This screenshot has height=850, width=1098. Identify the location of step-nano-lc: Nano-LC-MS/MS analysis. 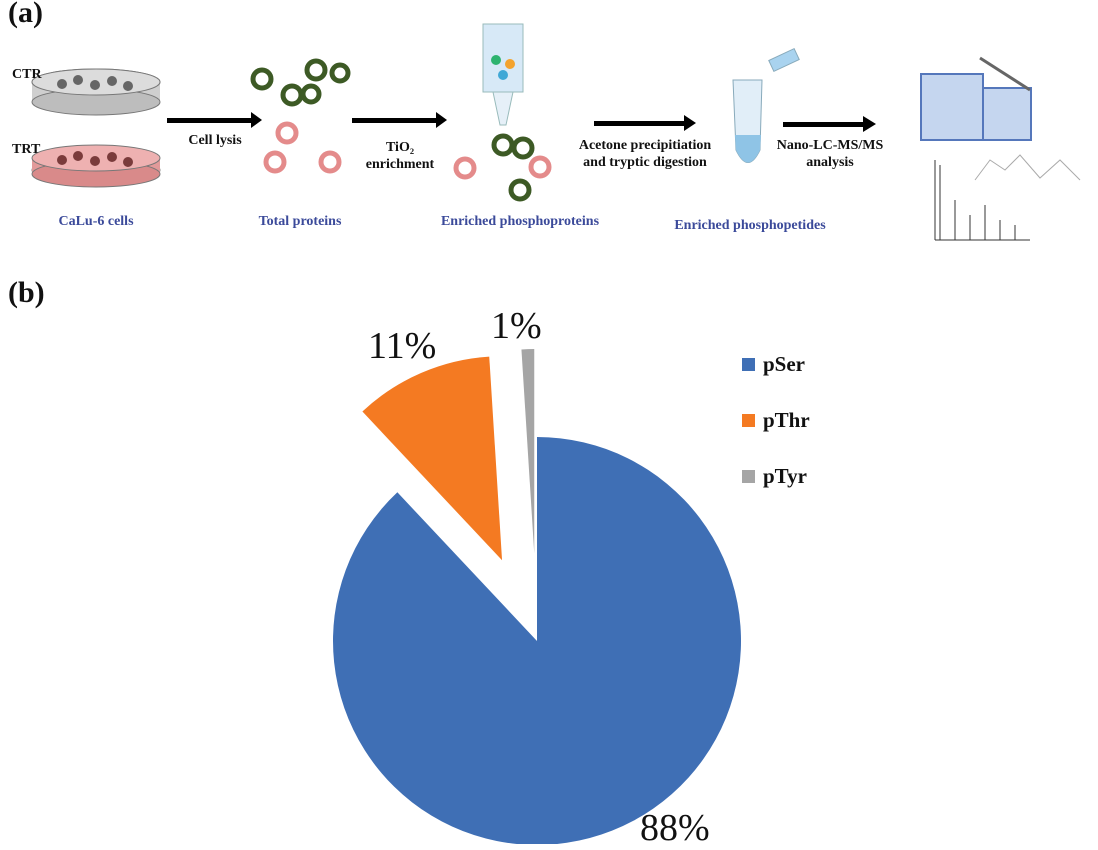
(830, 154).